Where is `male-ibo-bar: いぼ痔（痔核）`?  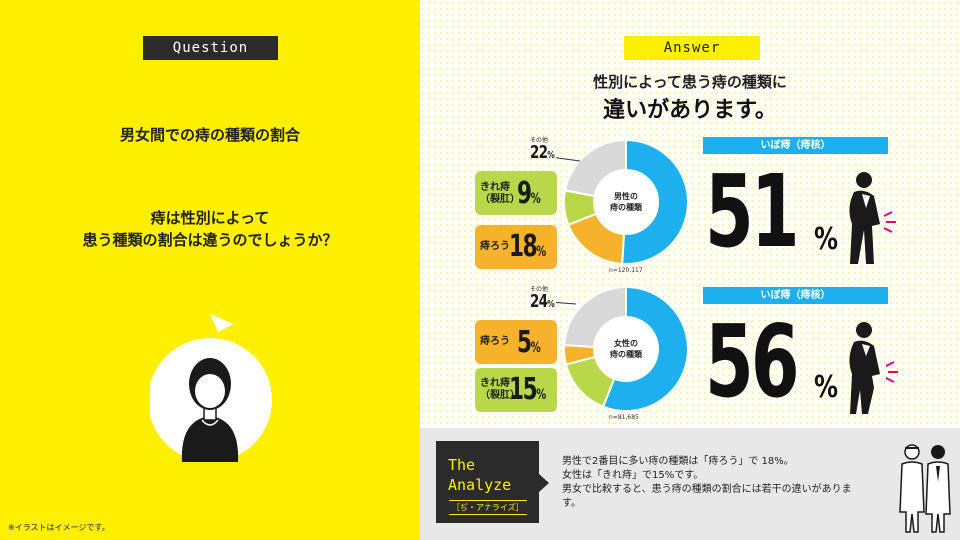
male-ibo-bar: いぼ痔（痔核） is located at coordinates (795, 145).